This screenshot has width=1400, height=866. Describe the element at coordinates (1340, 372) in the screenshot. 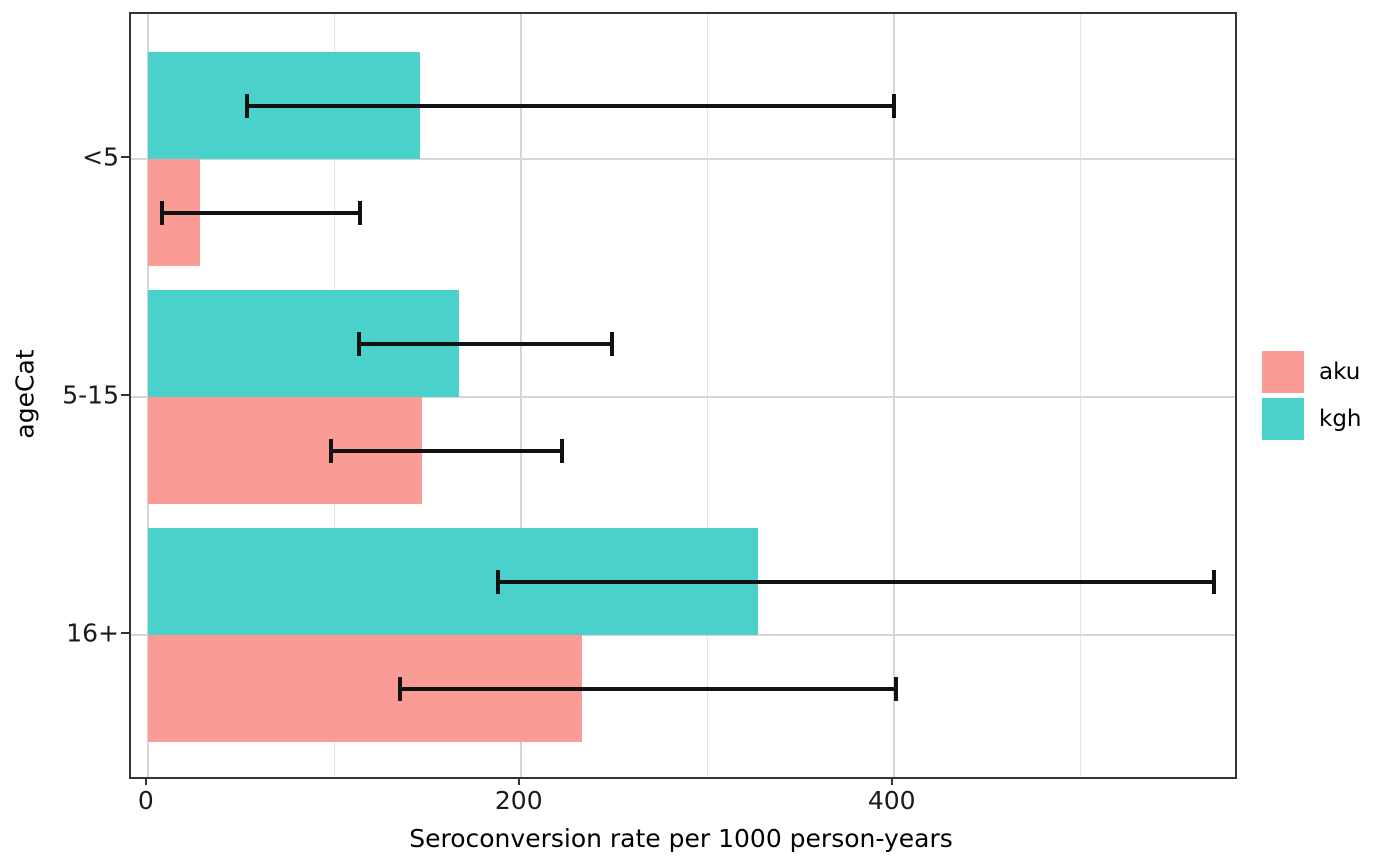

I see `legend-label-aku: aku` at that location.